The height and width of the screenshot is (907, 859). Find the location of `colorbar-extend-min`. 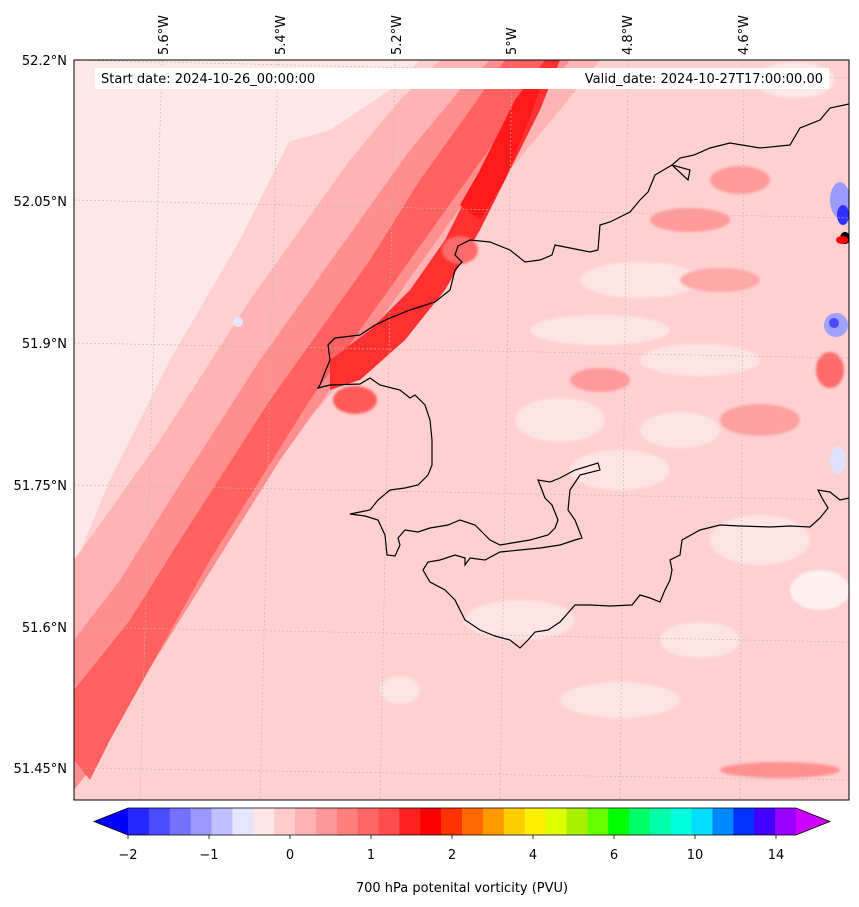

colorbar-extend-min is located at coordinates (111, 821).